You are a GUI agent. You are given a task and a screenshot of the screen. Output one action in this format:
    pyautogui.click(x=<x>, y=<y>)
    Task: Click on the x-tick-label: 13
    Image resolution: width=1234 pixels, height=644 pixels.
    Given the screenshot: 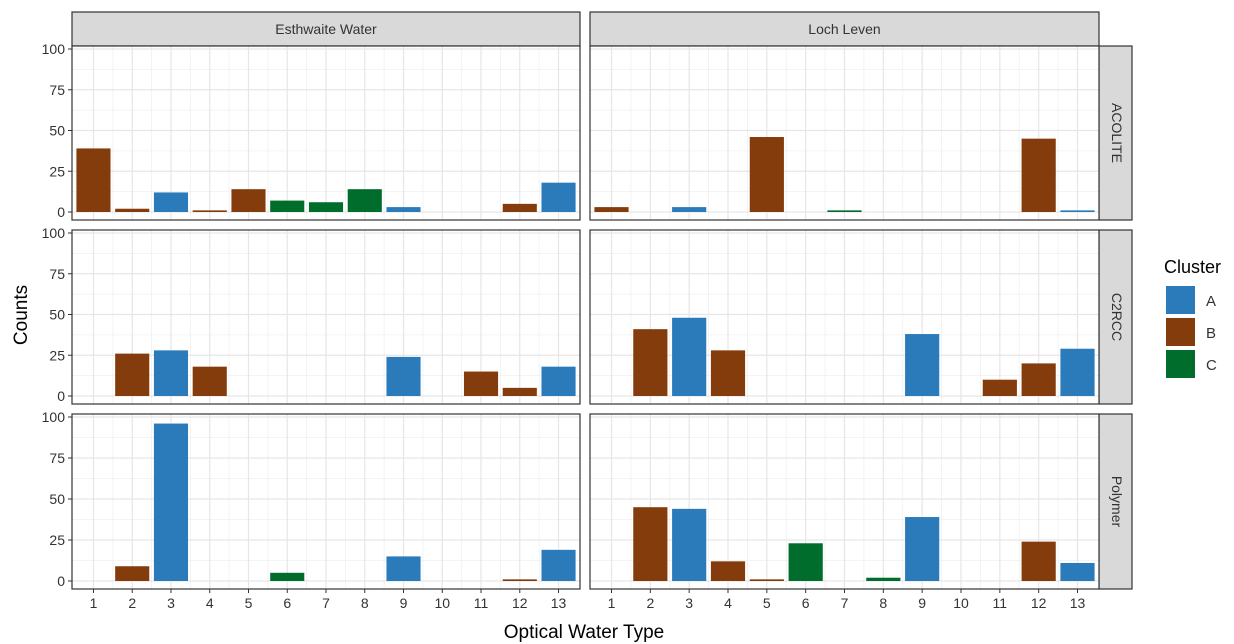 What is the action you would take?
    pyautogui.click(x=559, y=603)
    